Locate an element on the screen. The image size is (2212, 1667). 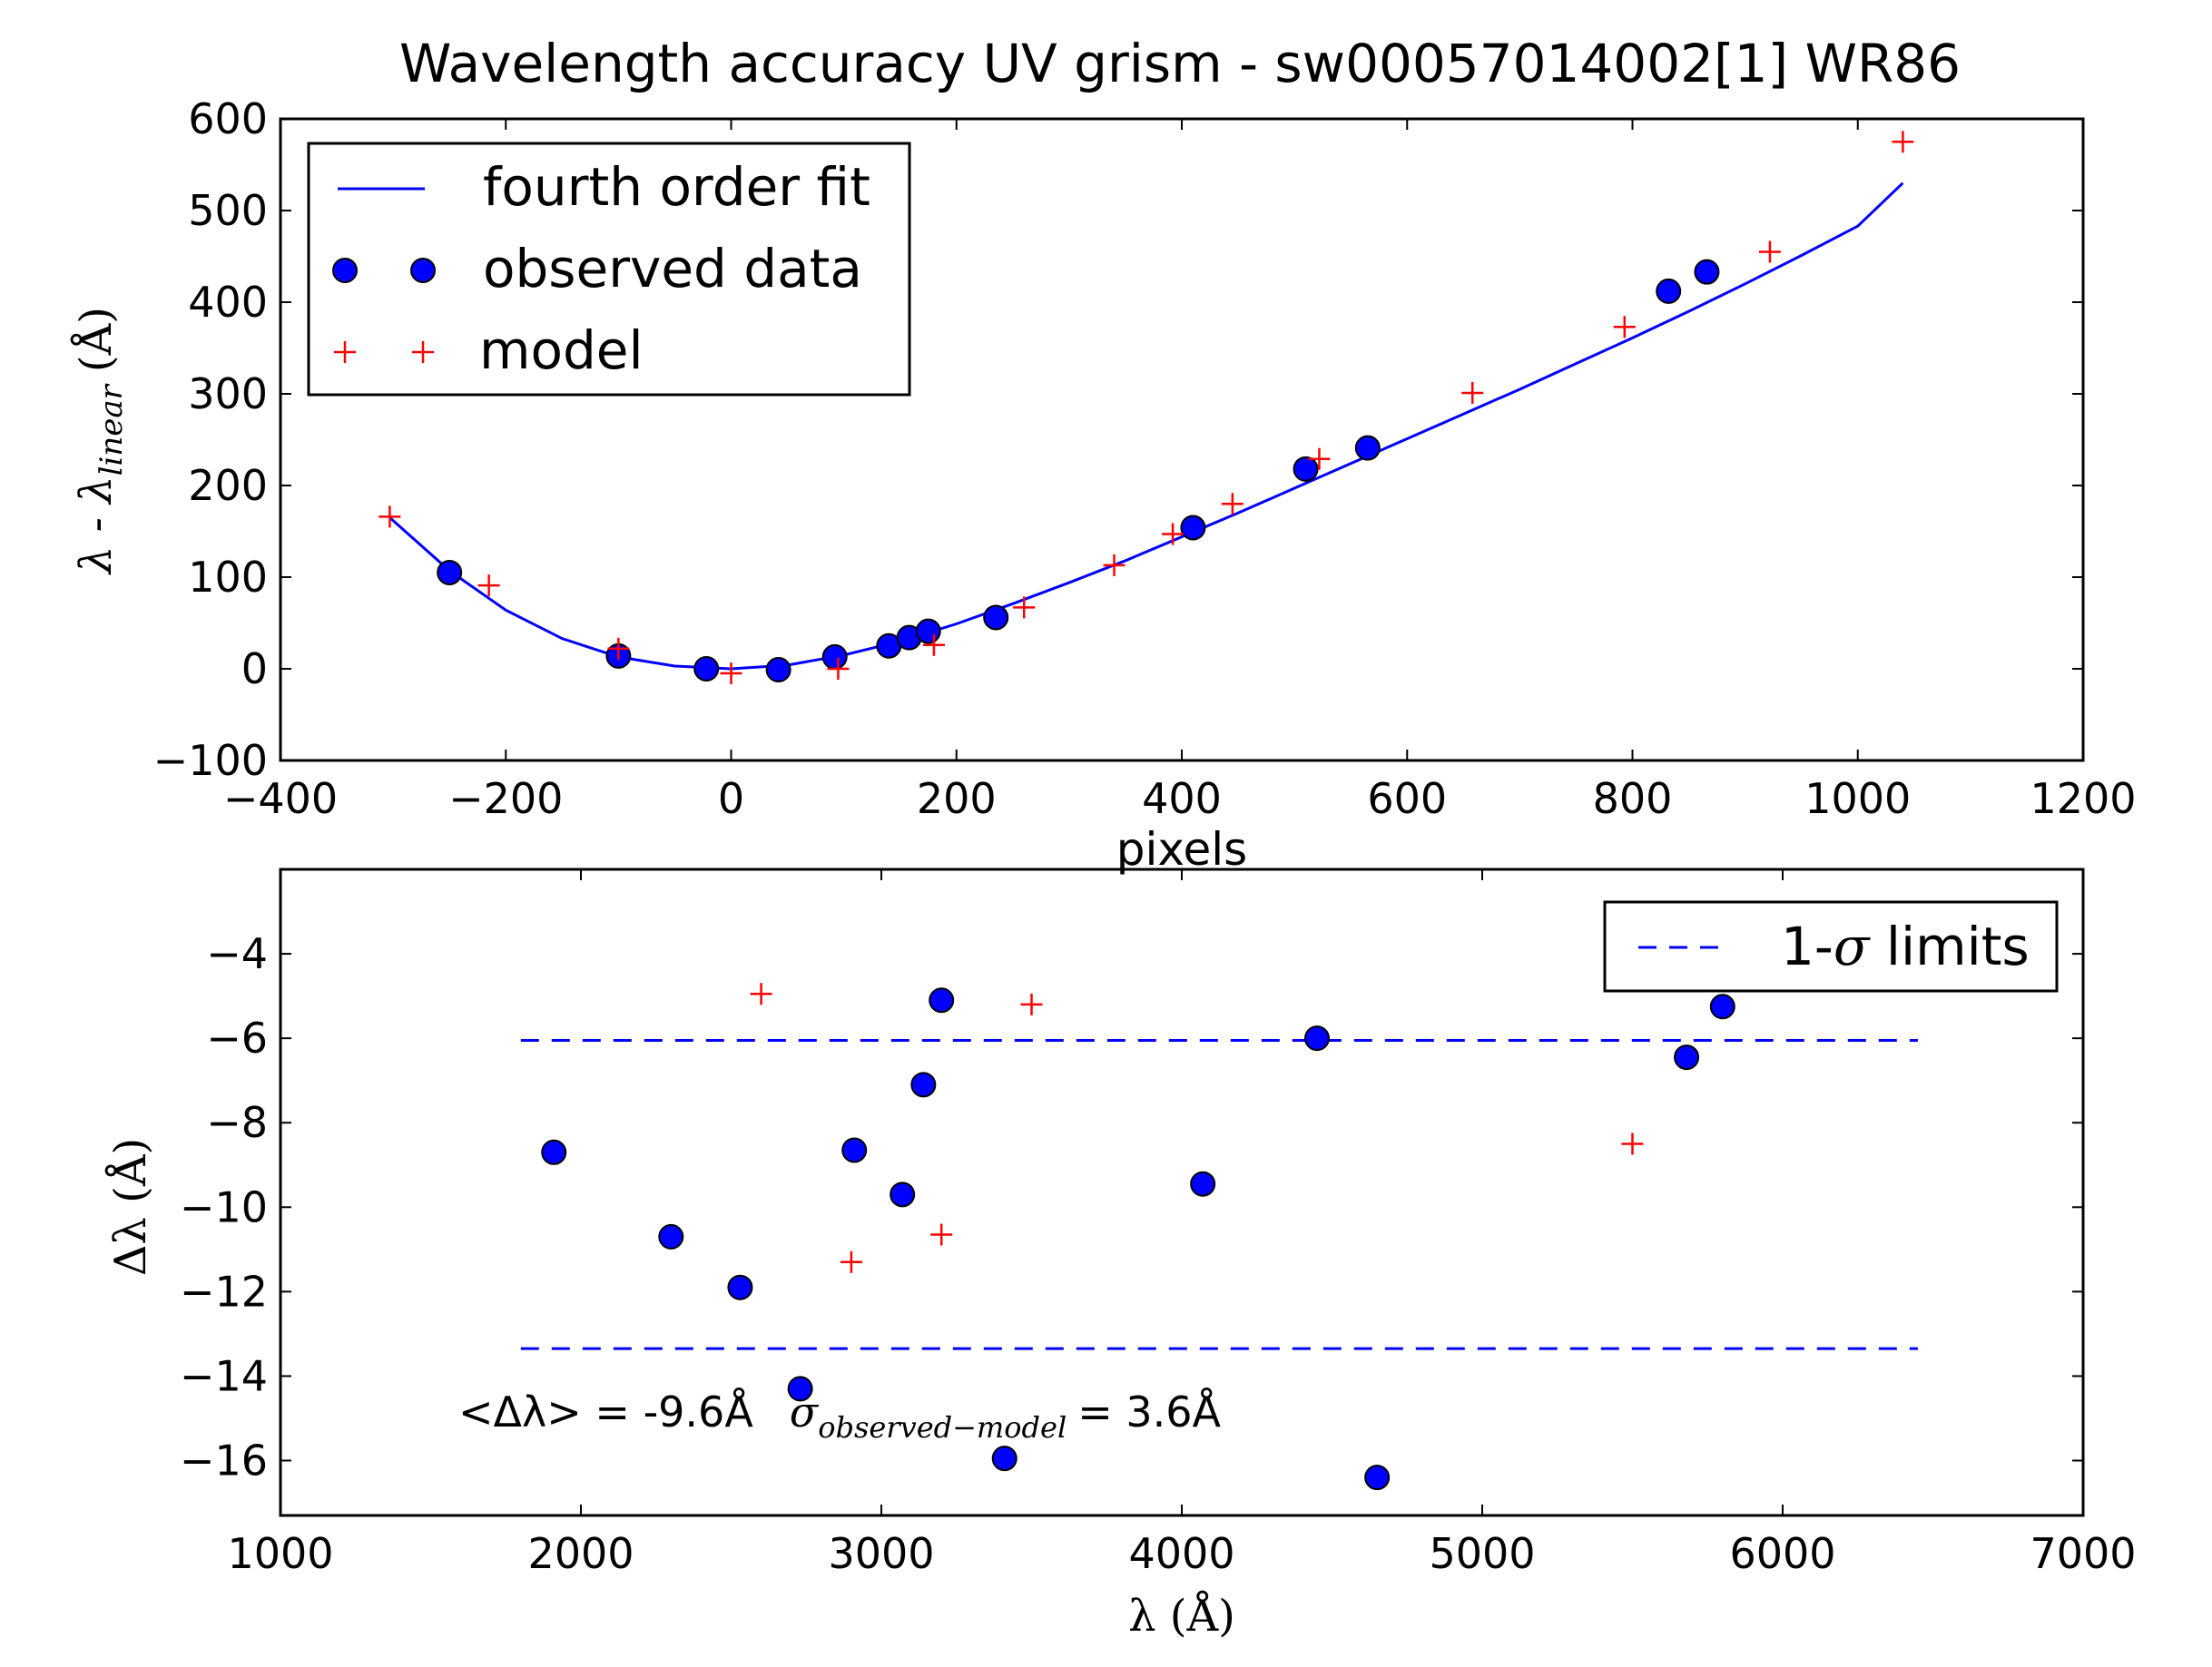
legend-model-label: model is located at coordinates (561, 350).